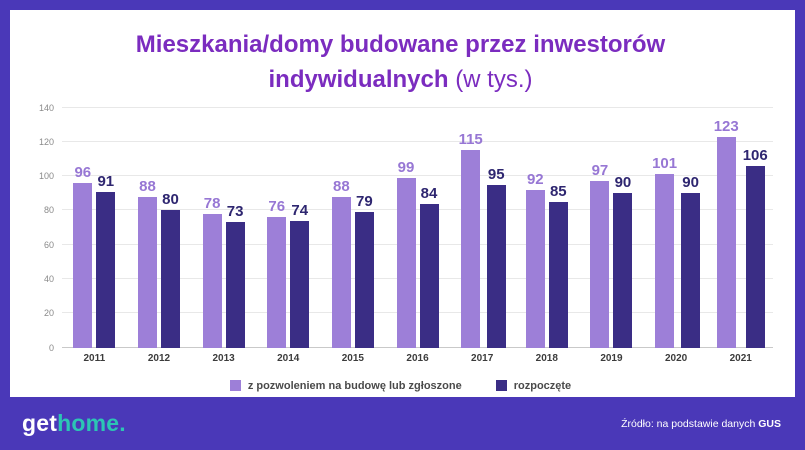 The width and height of the screenshot is (805, 450). I want to click on bar-wrap: 88, so click(341, 228).